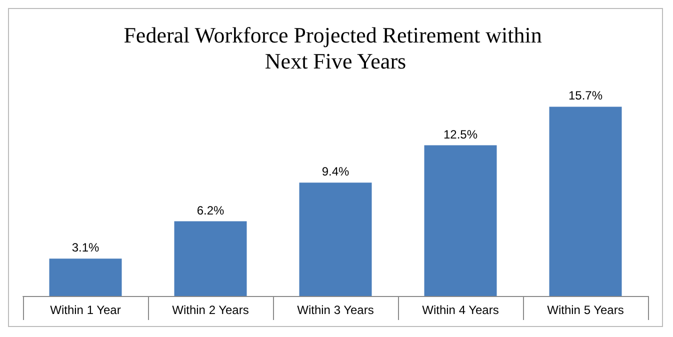 Image resolution: width=673 pixels, height=337 pixels. Describe the element at coordinates (585, 95) in the screenshot. I see `data-label: 15.7%` at that location.